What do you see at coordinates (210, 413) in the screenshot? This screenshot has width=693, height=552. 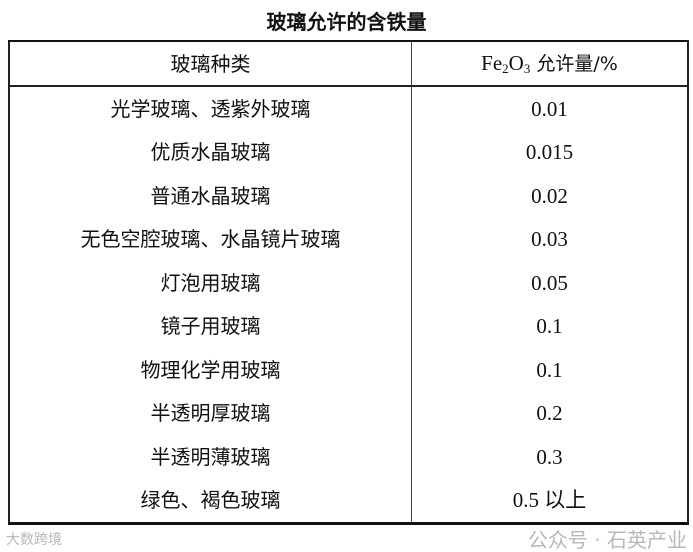 I see `glass-type-cell: 半透明厚玻璃` at bounding box center [210, 413].